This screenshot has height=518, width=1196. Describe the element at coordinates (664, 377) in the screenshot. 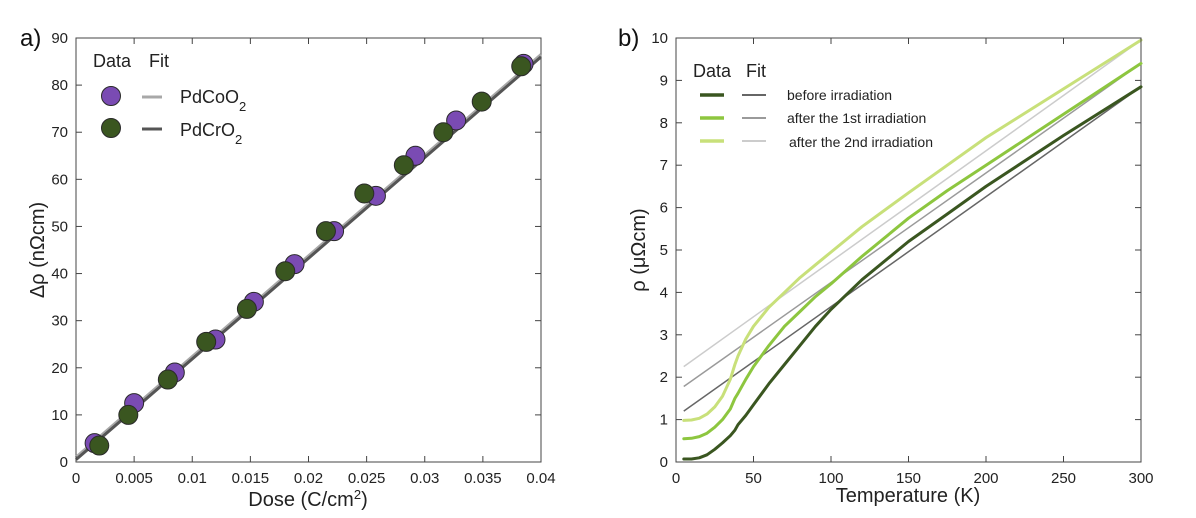

I see `panel-b-y-tick-label: 2` at that location.